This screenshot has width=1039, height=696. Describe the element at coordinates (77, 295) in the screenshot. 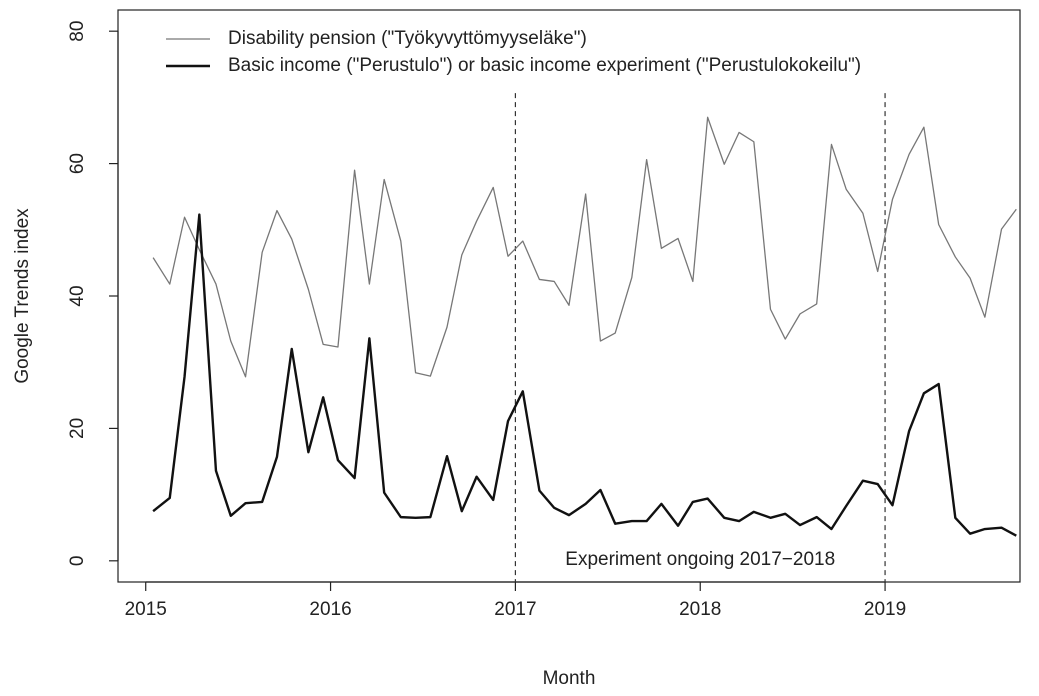

I see `y-tick-label: 40` at that location.